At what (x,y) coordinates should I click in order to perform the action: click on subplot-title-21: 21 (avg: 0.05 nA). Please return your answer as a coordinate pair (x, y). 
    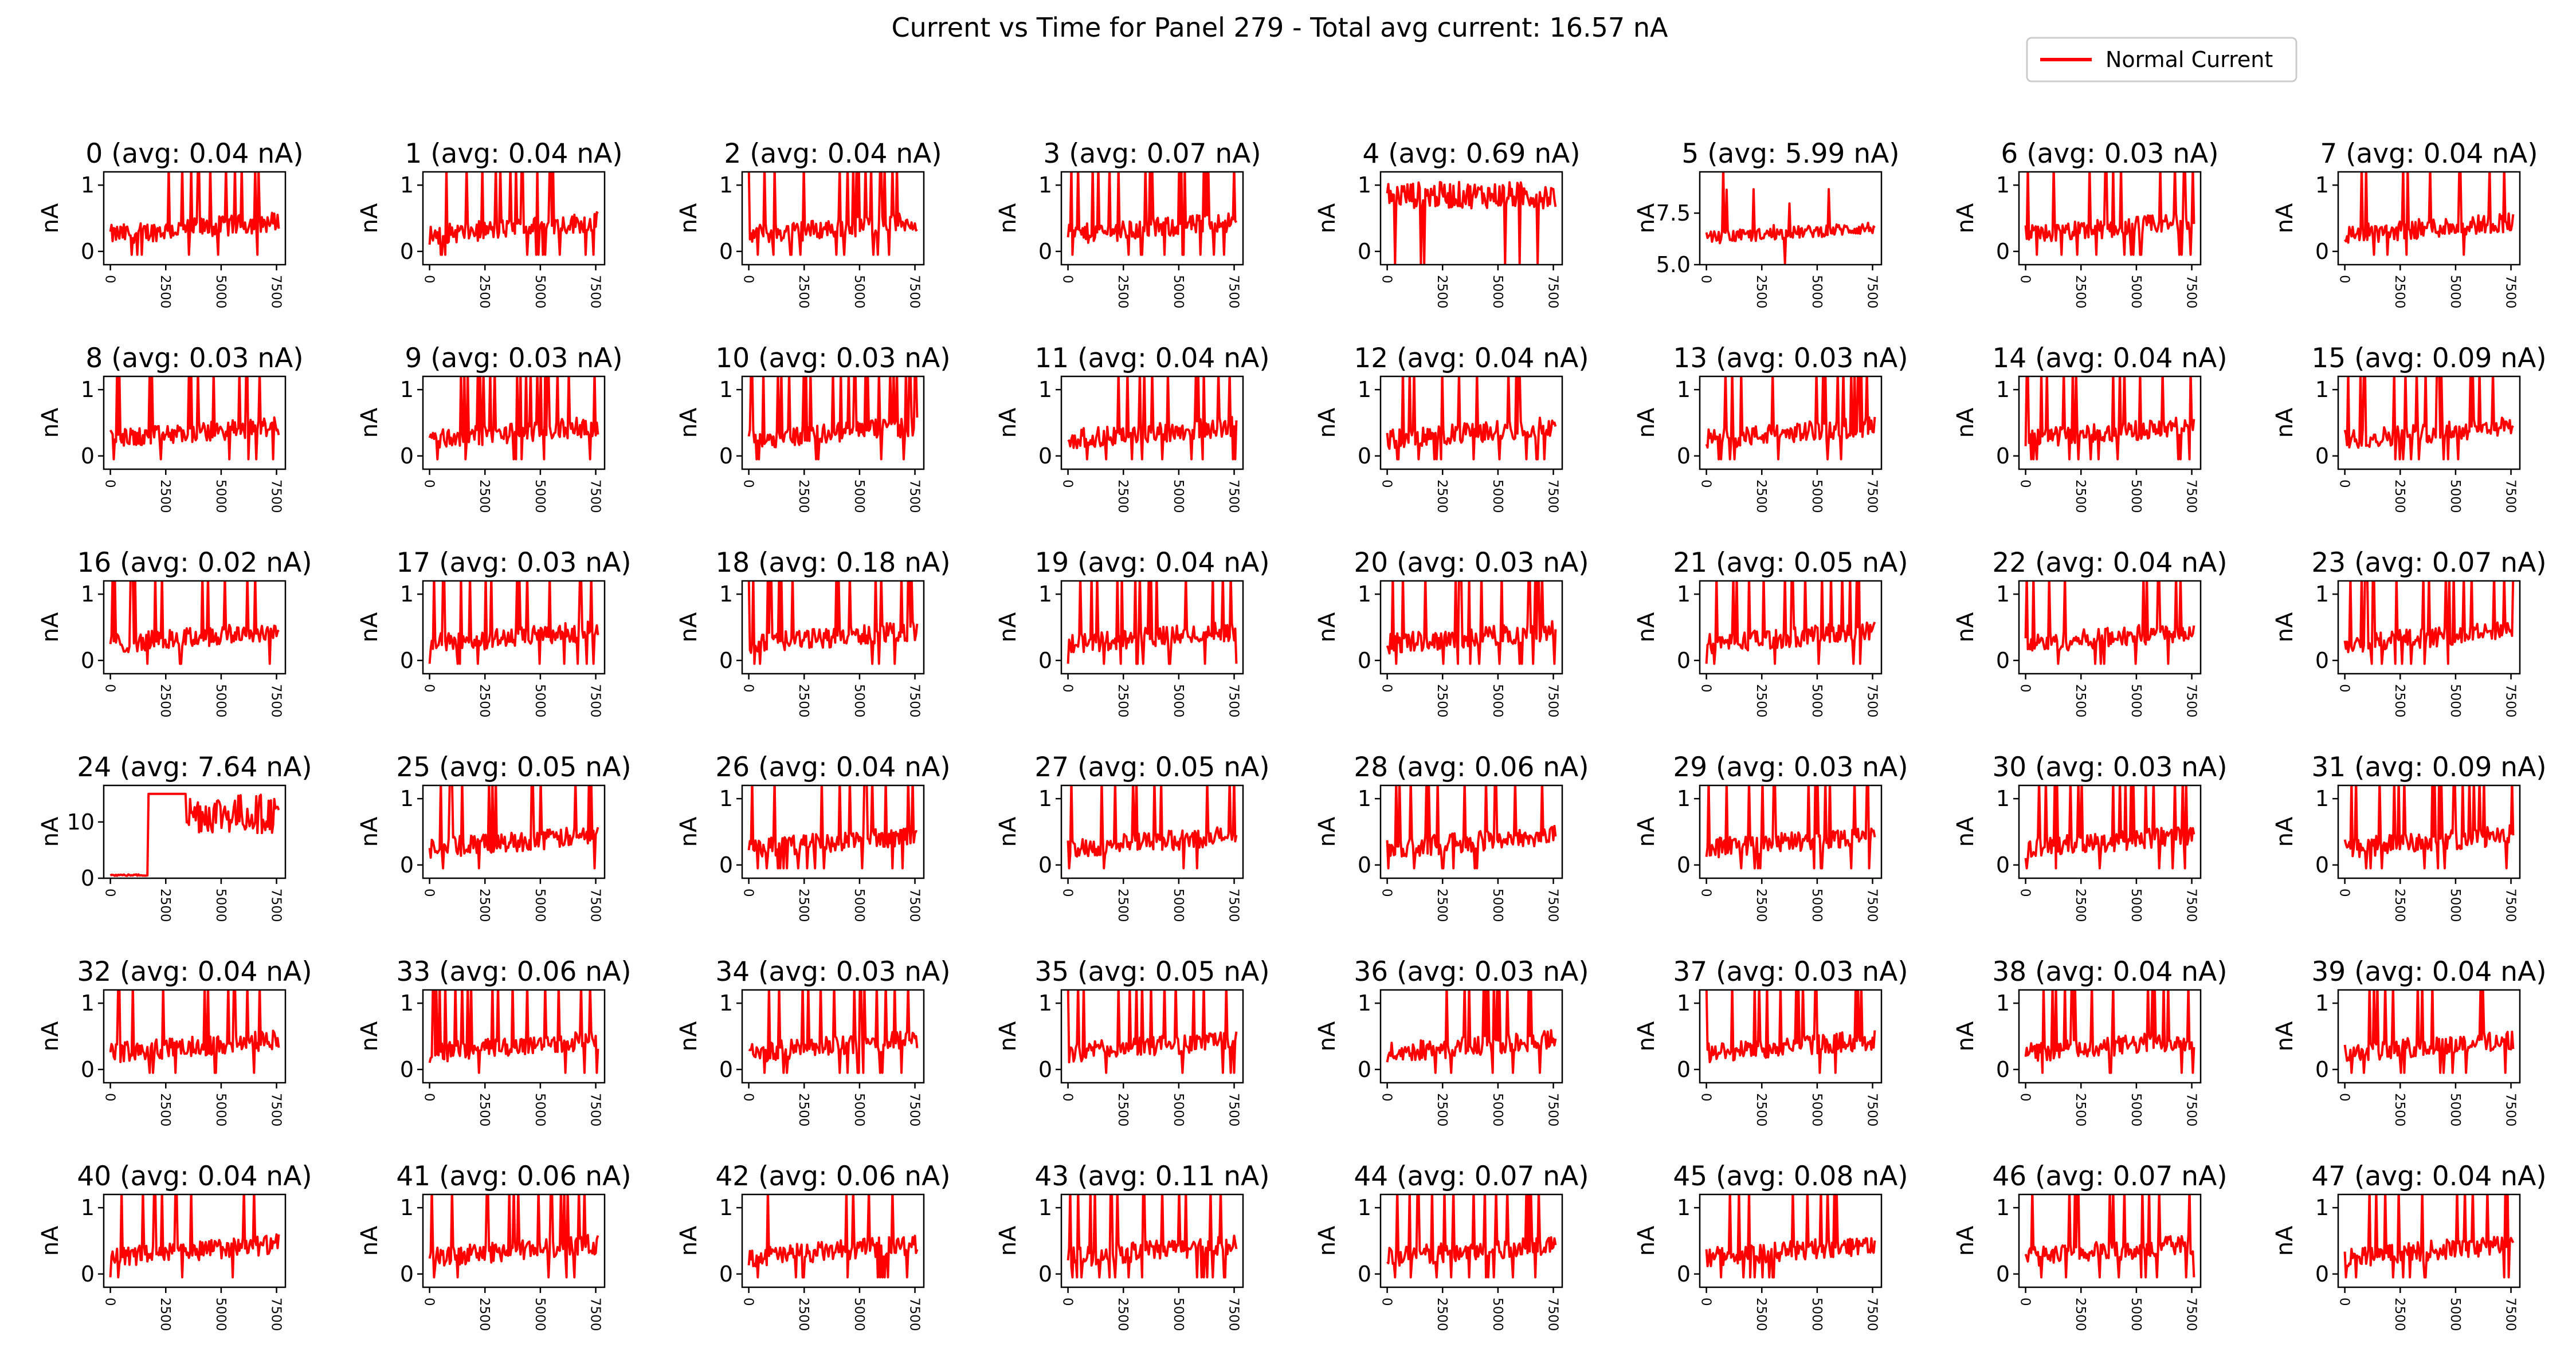
    Looking at the image, I should click on (1790, 563).